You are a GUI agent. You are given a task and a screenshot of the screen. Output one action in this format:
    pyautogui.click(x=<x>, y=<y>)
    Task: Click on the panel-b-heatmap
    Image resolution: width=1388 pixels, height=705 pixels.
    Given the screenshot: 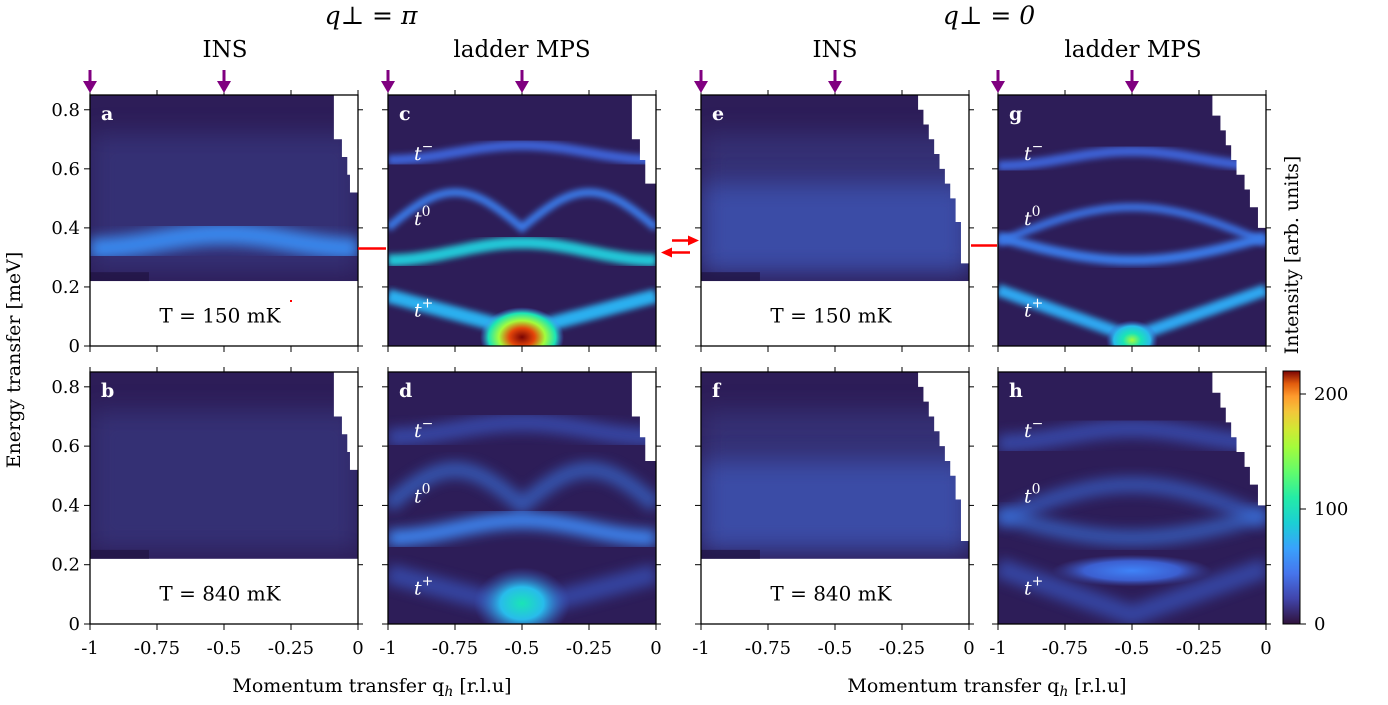 What is the action you would take?
    pyautogui.click(x=224, y=498)
    